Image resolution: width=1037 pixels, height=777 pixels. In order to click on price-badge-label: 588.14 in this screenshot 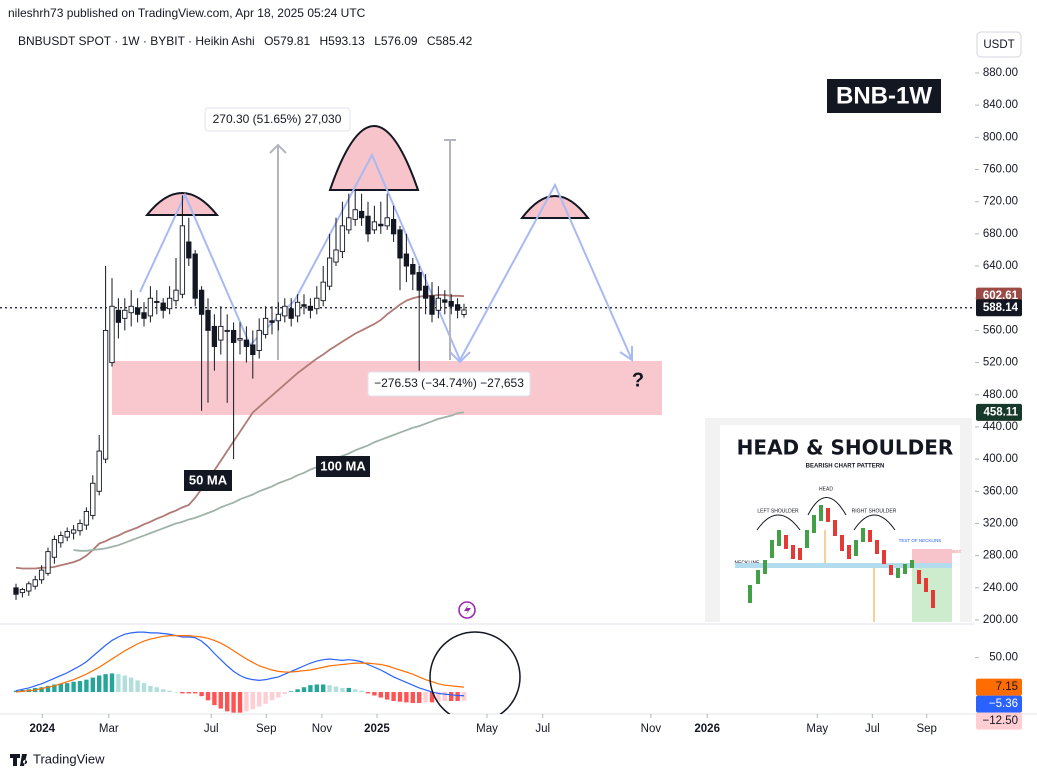, I will do `click(1001, 308)`.